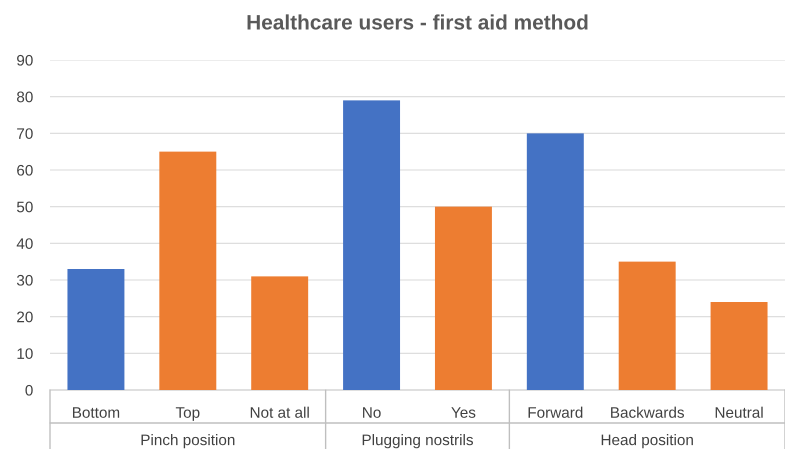 The image size is (785, 449). What do you see at coordinates (25, 60) in the screenshot?
I see `y-tick-label: 90` at bounding box center [25, 60].